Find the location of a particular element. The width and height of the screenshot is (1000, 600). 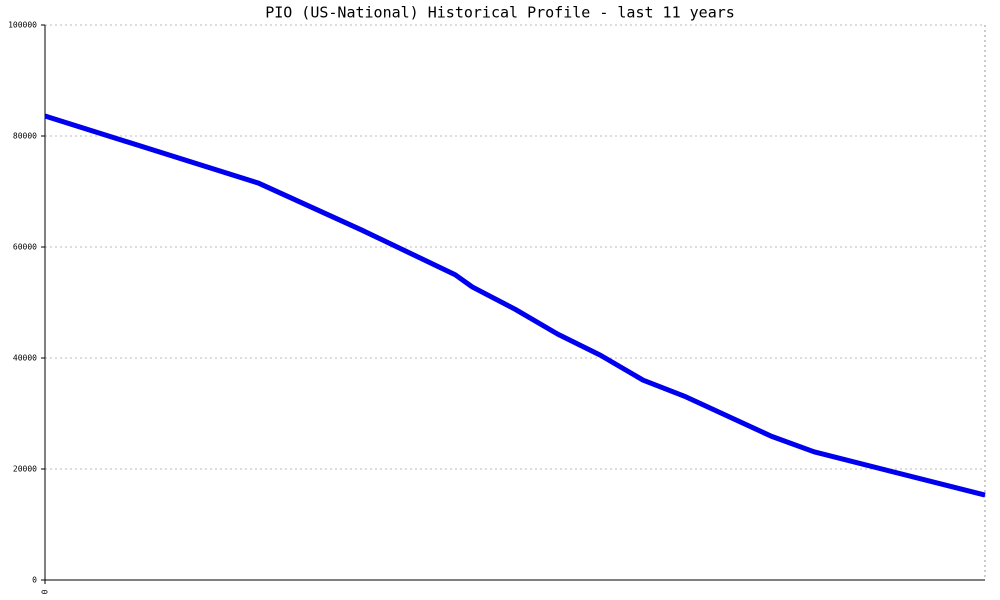

y-tick-label: 20000 is located at coordinates (25, 469).